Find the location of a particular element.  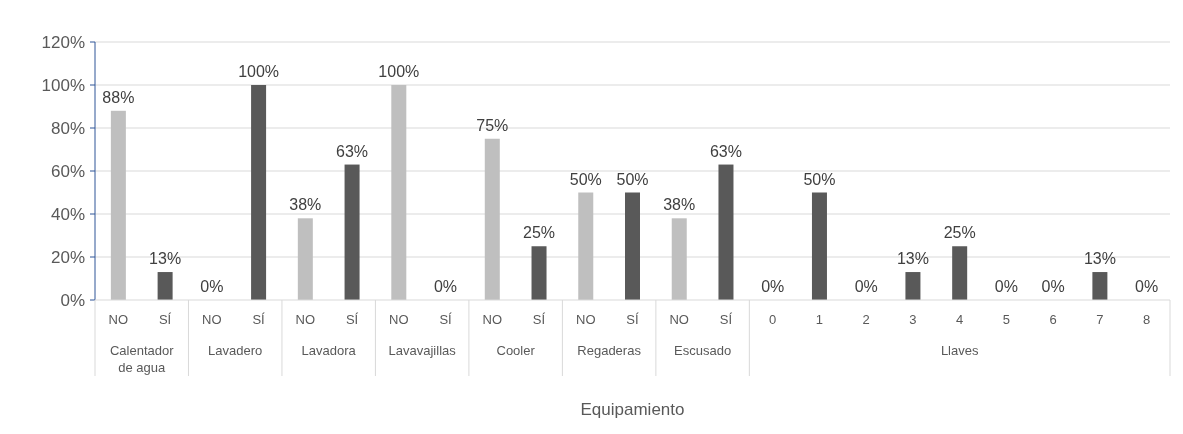

x-tick-label: 5 is located at coordinates (1006, 319).